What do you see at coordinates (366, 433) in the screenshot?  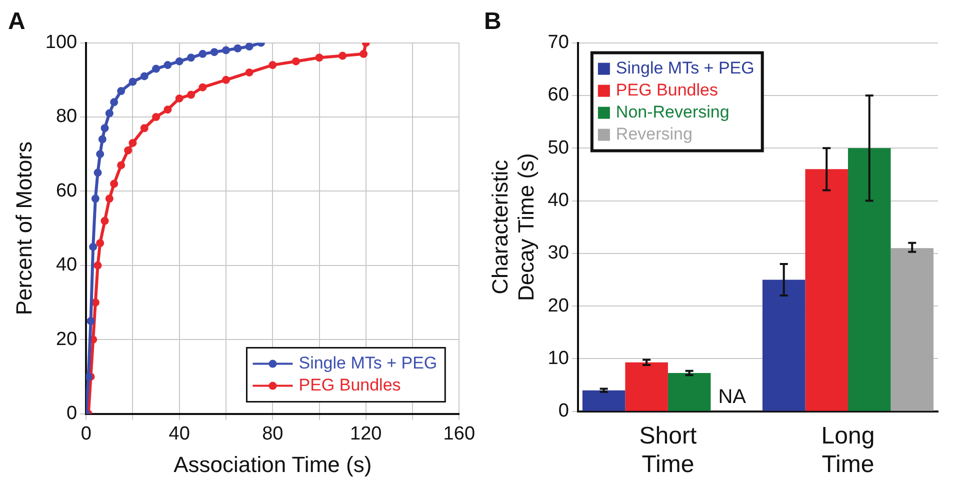 I see `x-tick-label: 120` at bounding box center [366, 433].